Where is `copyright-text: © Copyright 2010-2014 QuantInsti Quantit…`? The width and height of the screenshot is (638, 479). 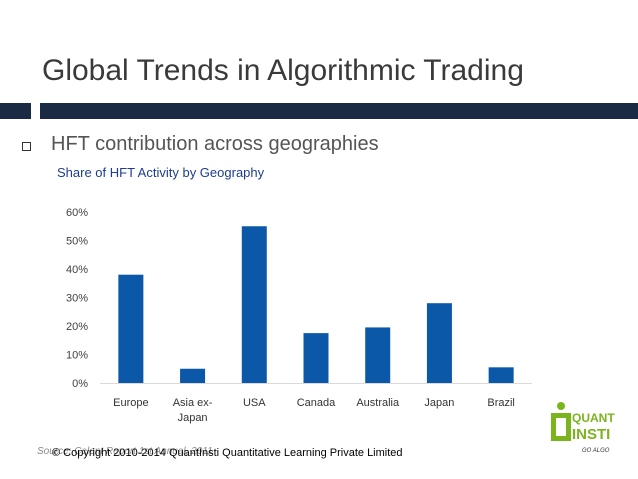
copyright-text: © Copyright 2010-2014 QuantInsti Quantit… is located at coordinates (227, 453).